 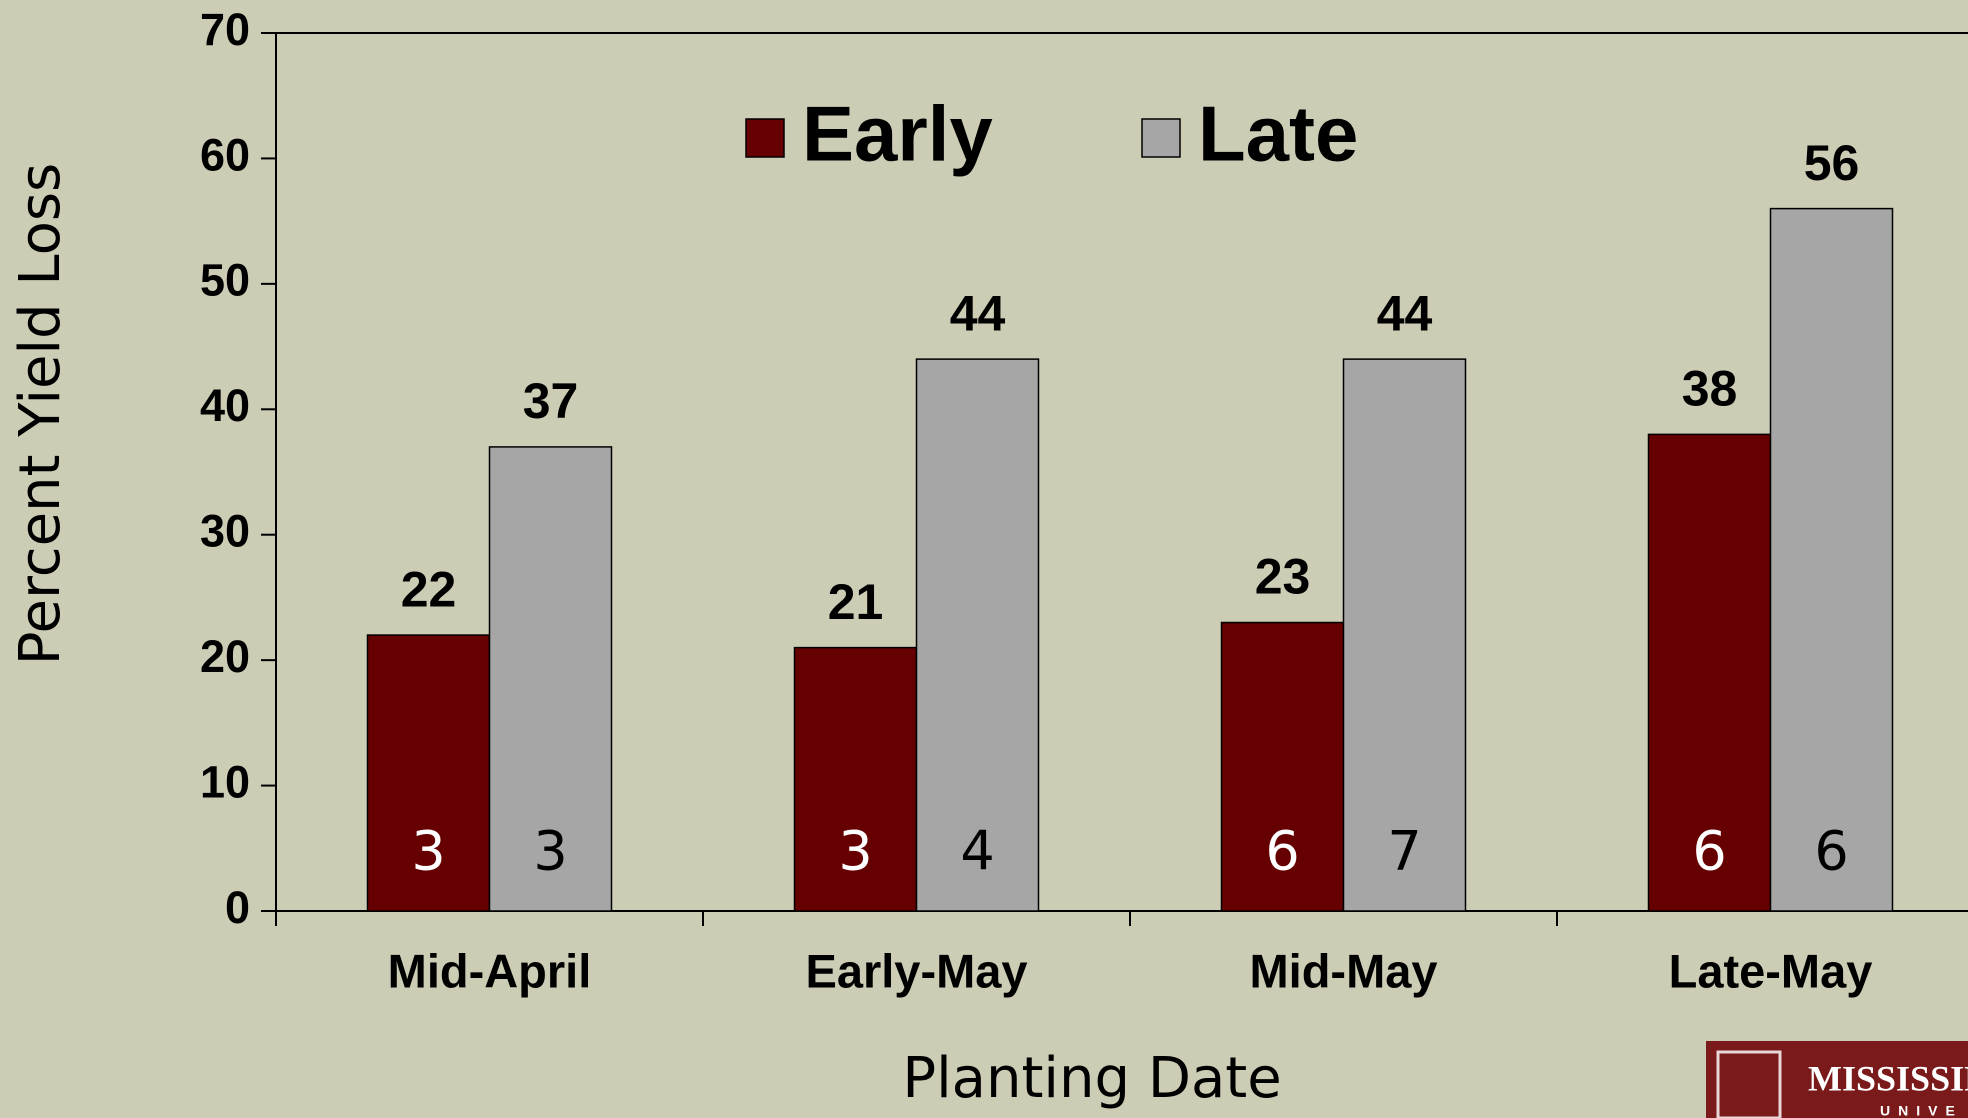 I want to click on x-tick-label: Early-May, so click(x=916, y=970).